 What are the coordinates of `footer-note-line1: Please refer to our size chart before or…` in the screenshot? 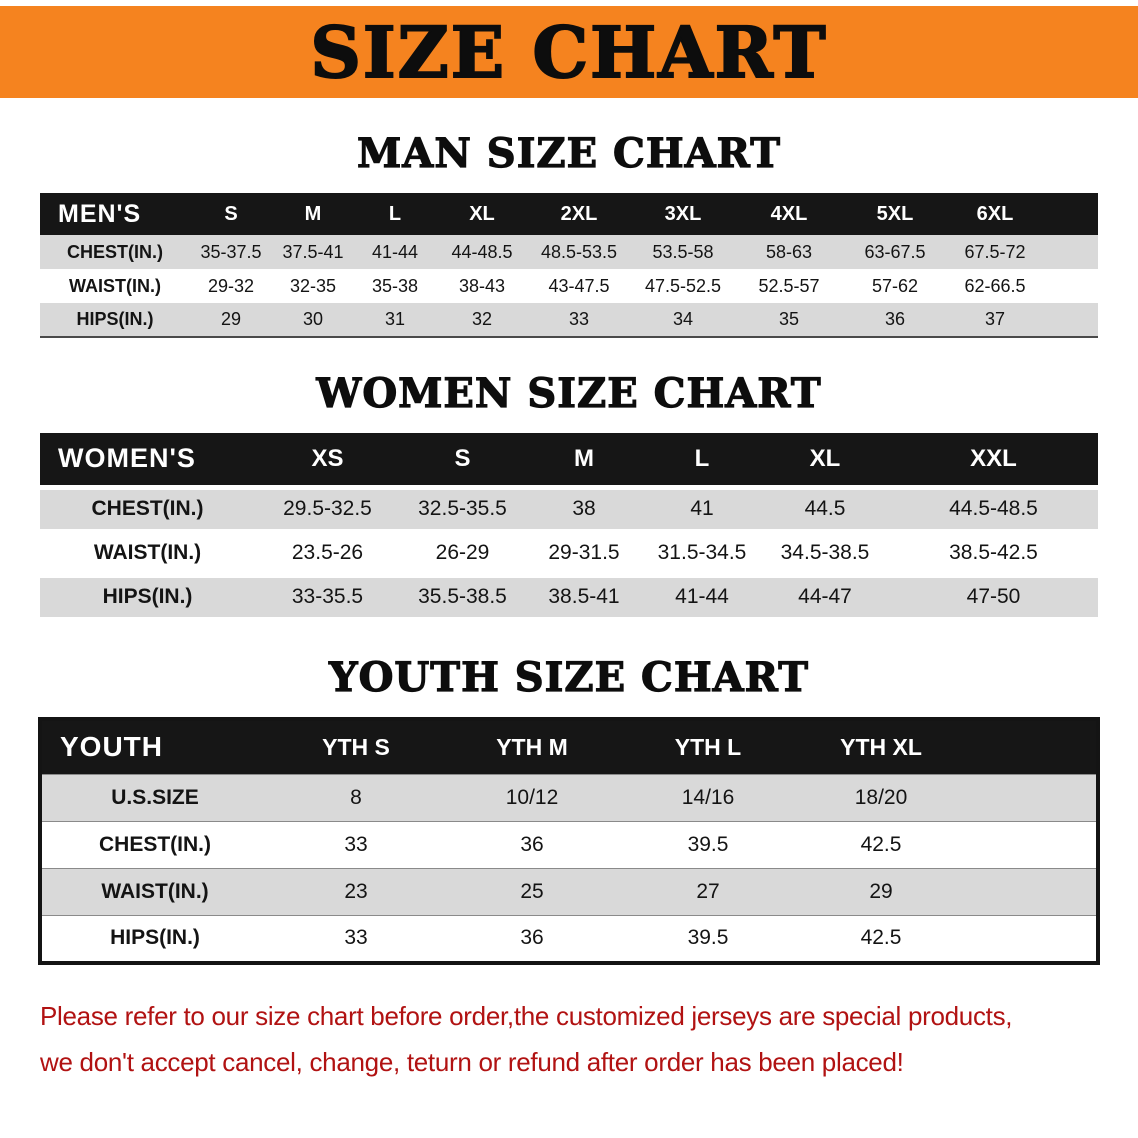 It's located at (526, 1015).